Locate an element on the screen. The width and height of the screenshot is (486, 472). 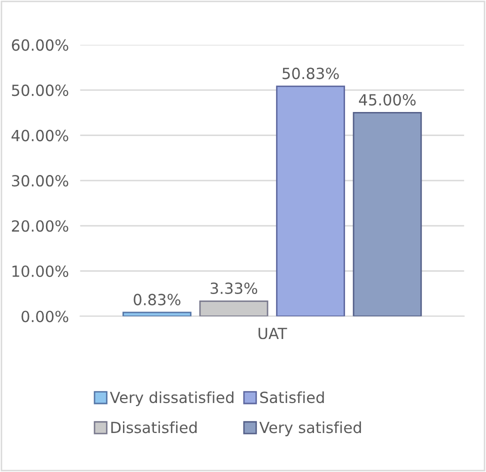
data-label: 45.00% is located at coordinates (387, 100).